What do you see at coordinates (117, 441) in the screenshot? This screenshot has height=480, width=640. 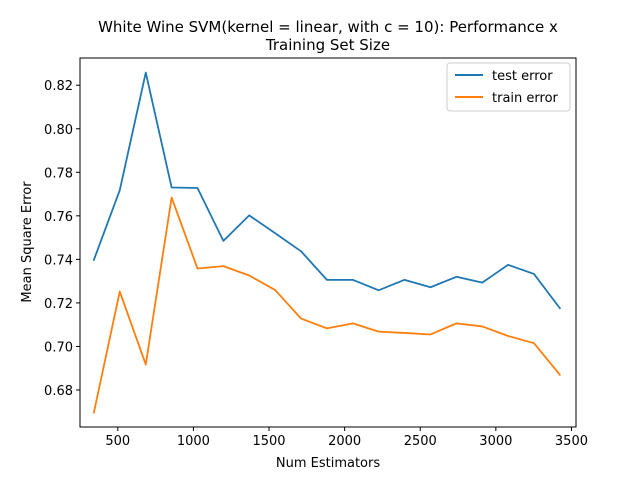 I see `x-tick-label: 500` at bounding box center [117, 441].